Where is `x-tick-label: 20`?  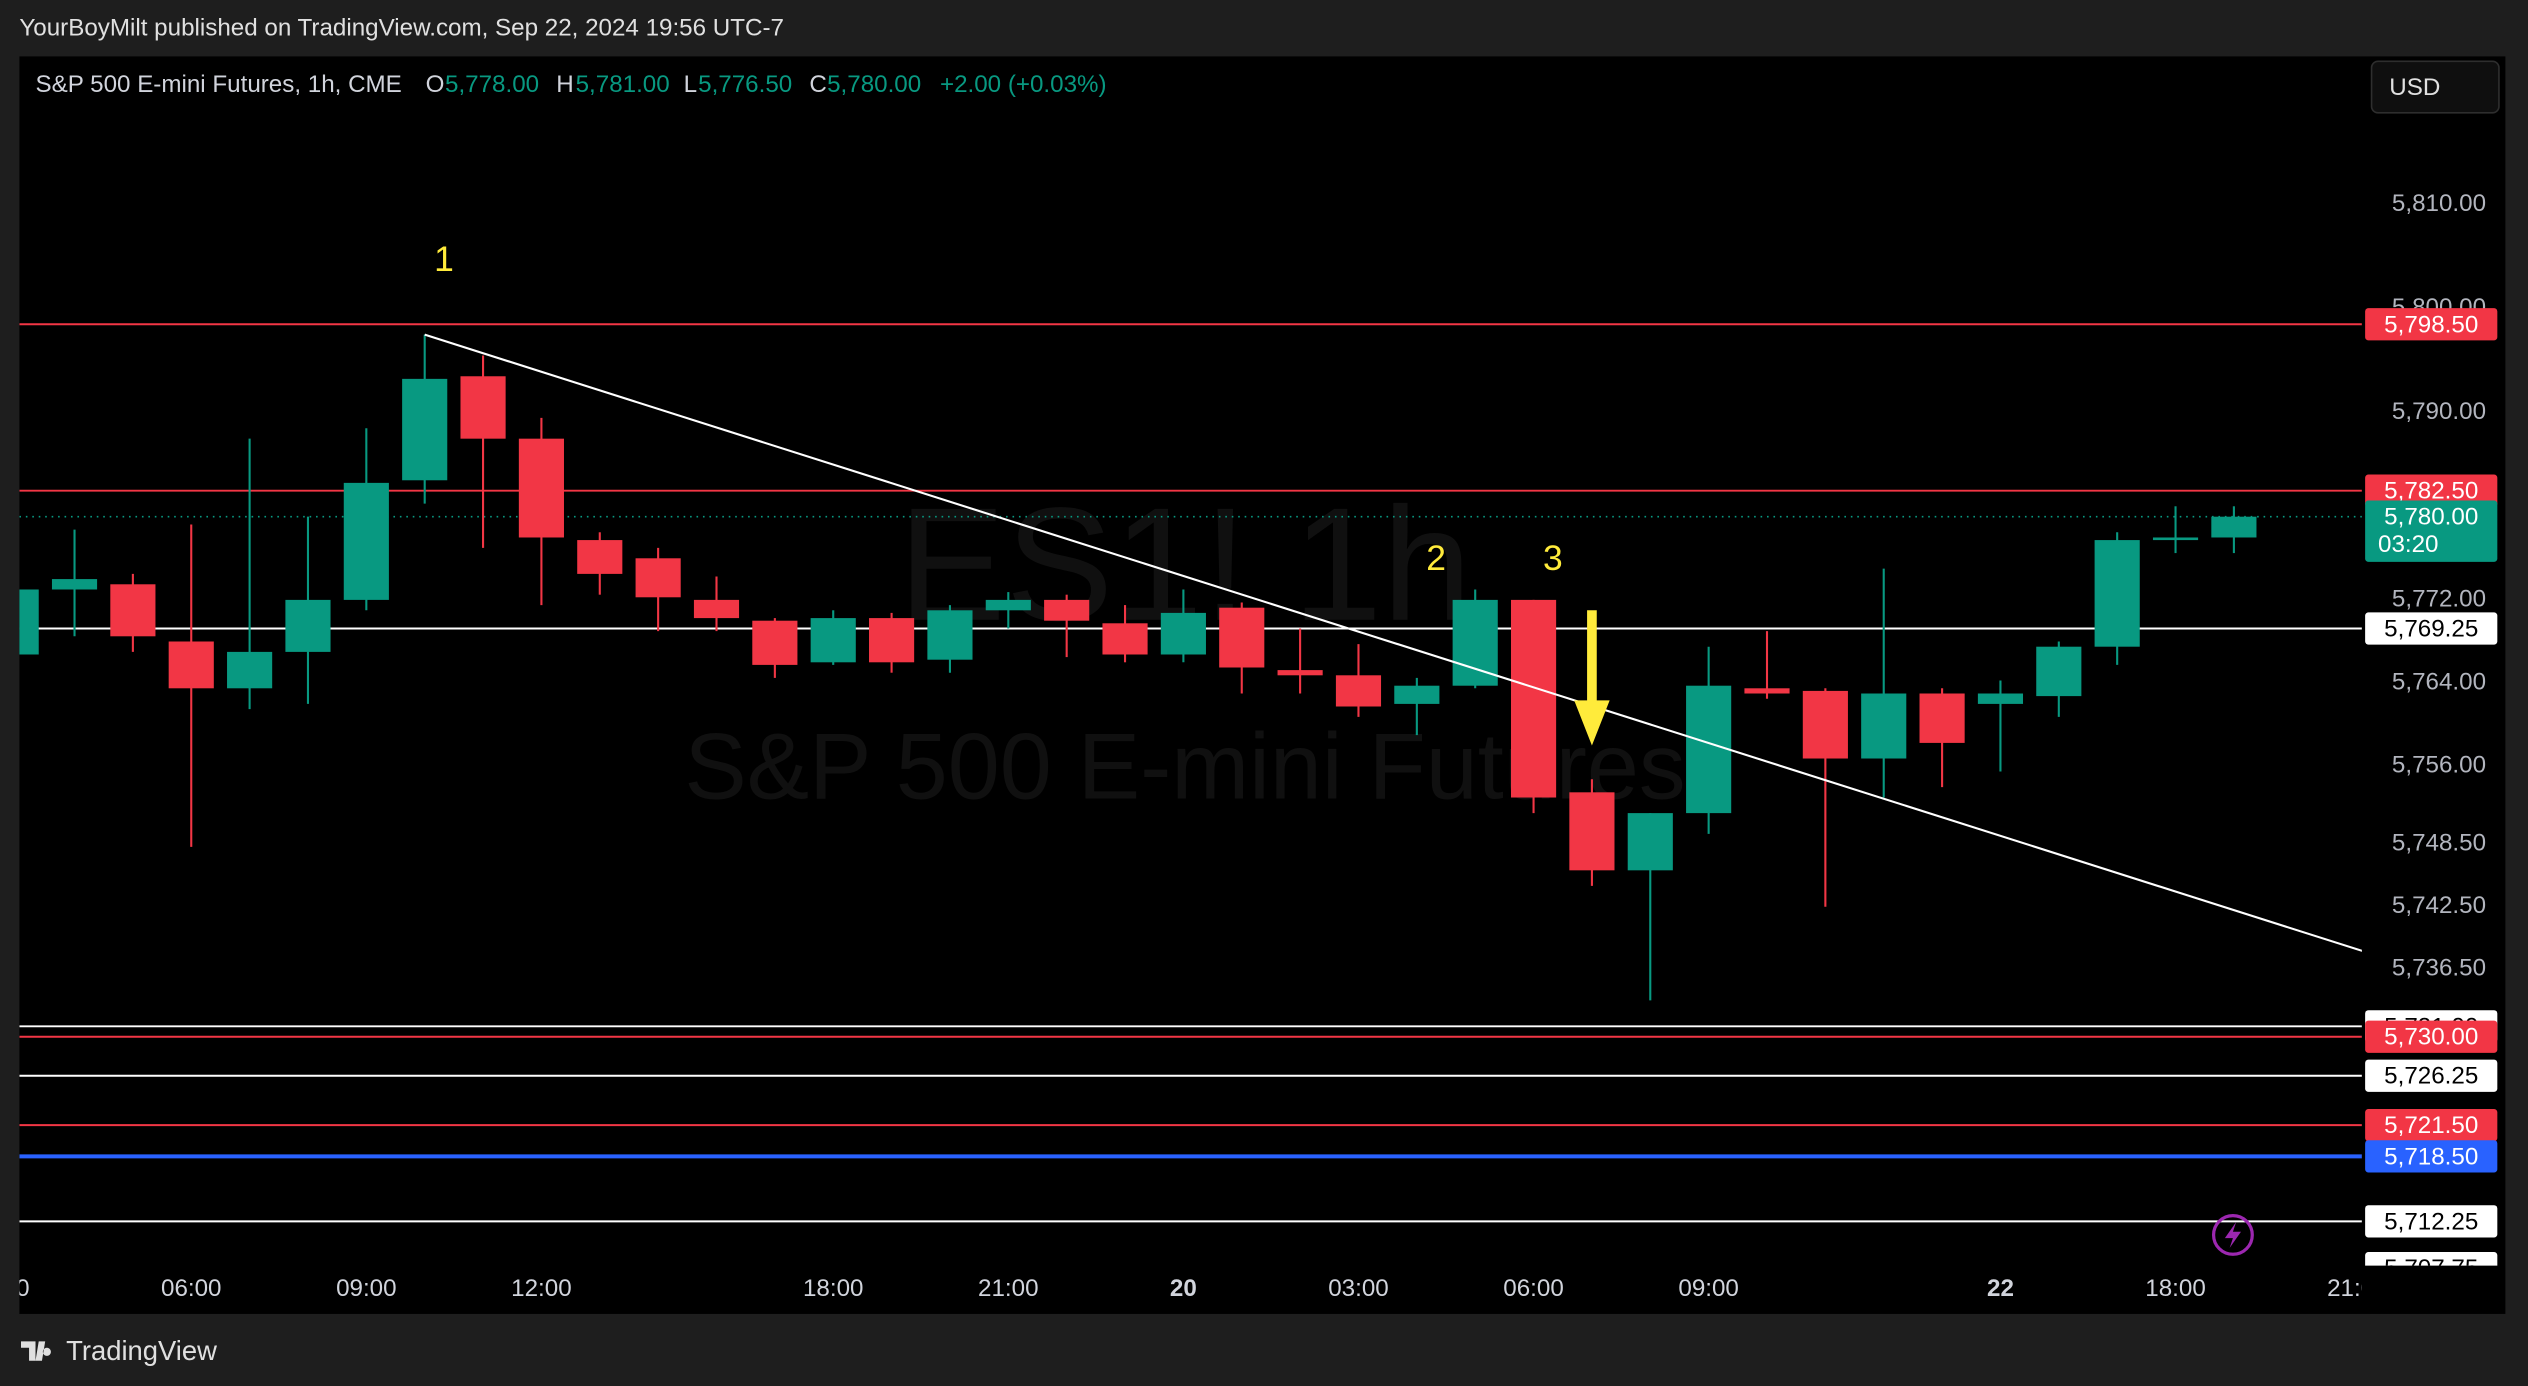
x-tick-label: 20 is located at coordinates (1183, 1288).